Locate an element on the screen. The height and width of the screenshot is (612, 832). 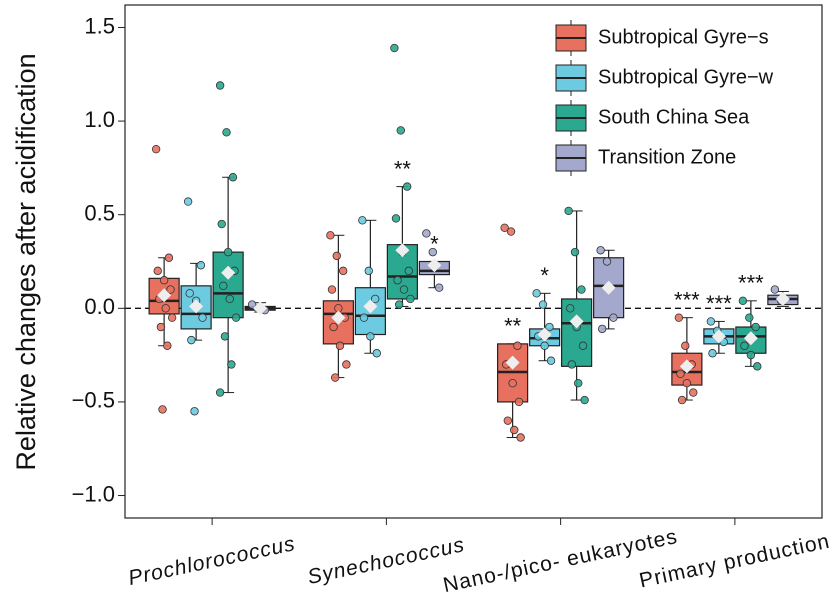
y-tick-label: 1.5 is located at coordinates (99, 25).